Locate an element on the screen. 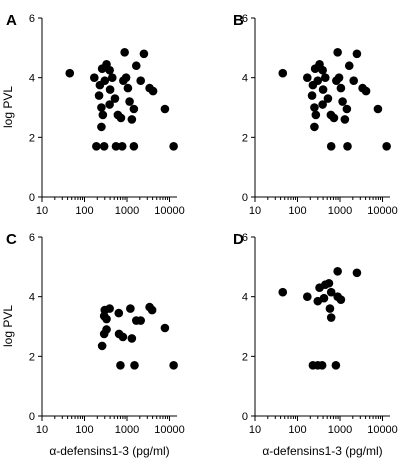  y-axis-title: log PVL is located at coordinates (8, 326).